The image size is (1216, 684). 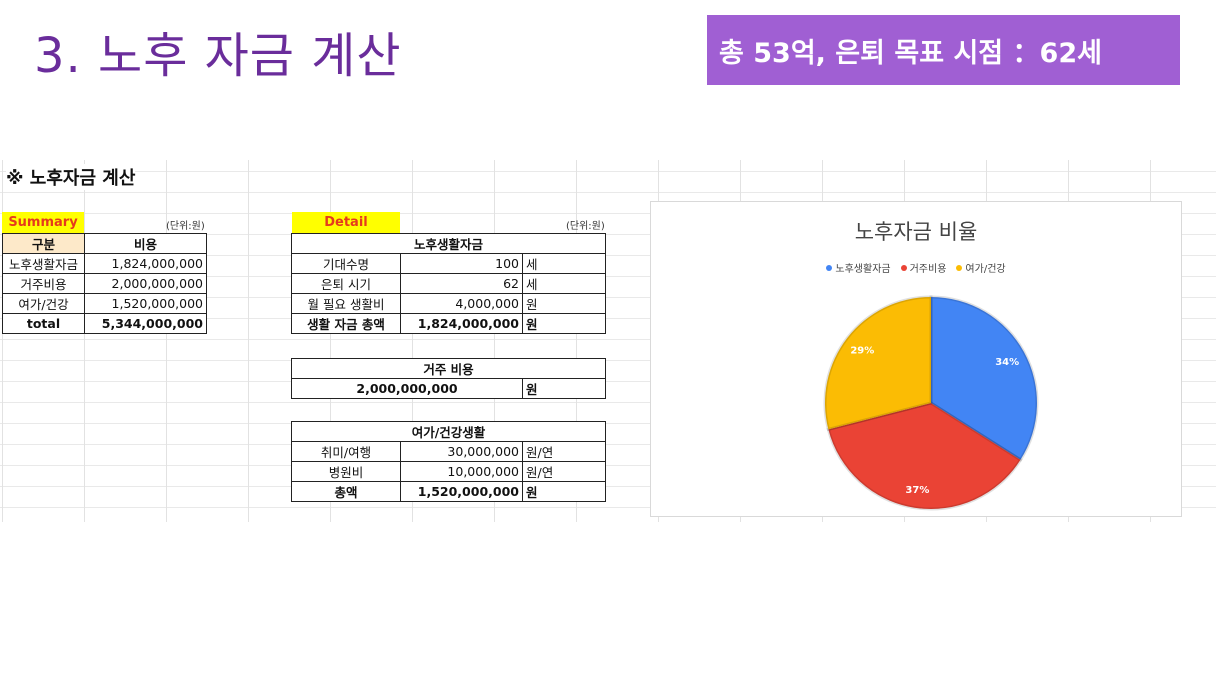 What do you see at coordinates (916, 232) in the screenshot?
I see `chart-title: 노후자금 비율` at bounding box center [916, 232].